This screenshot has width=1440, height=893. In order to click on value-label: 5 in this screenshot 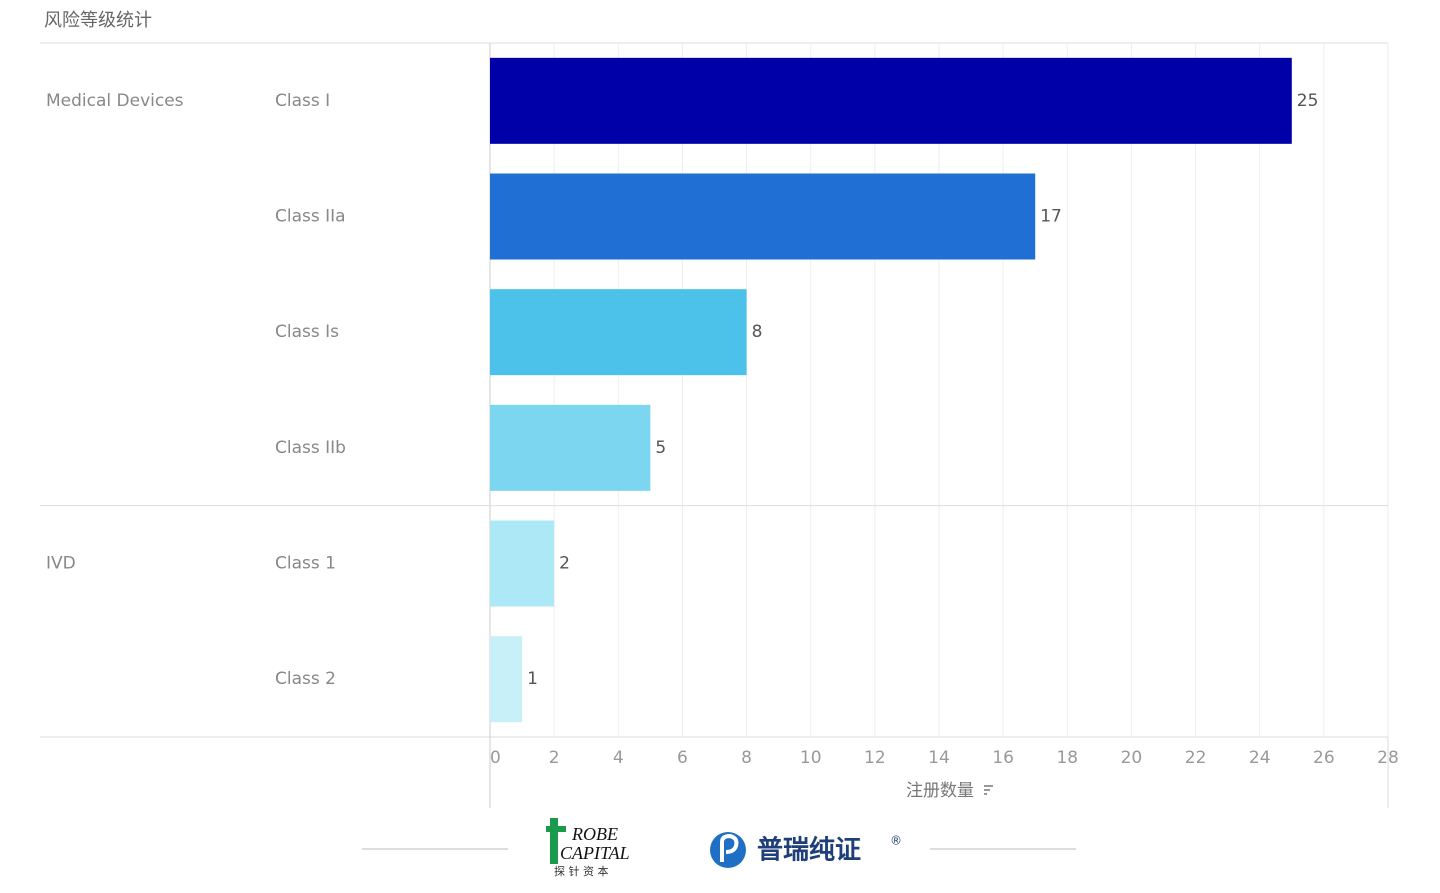, I will do `click(660, 448)`.